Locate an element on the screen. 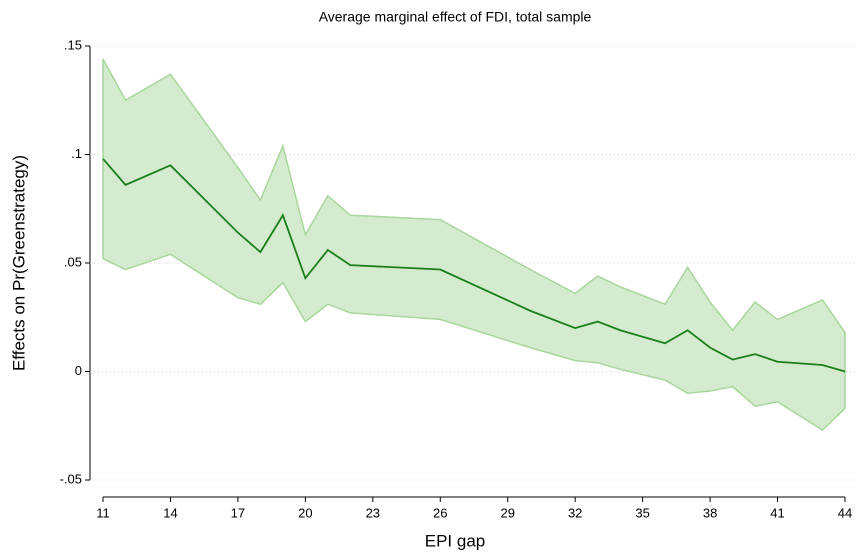  y-axis-label: Effects on Pr(Greenstrategy) is located at coordinates (18, 263).